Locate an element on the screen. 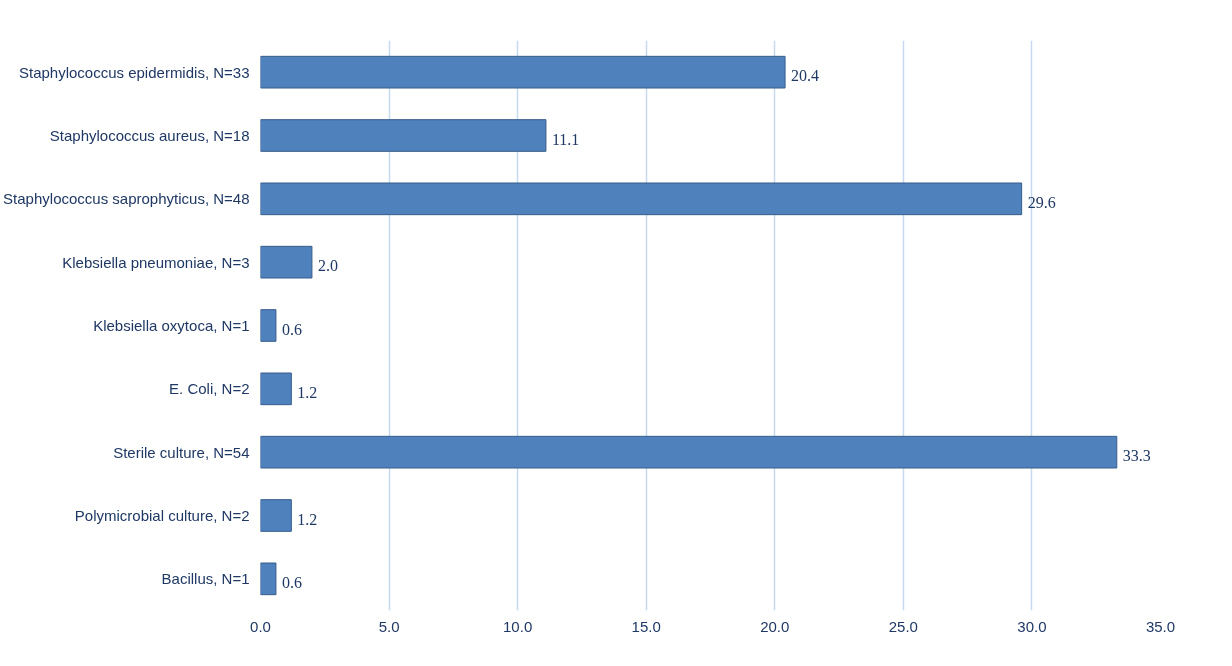  x-tick-label: 30.0 is located at coordinates (1032, 626).